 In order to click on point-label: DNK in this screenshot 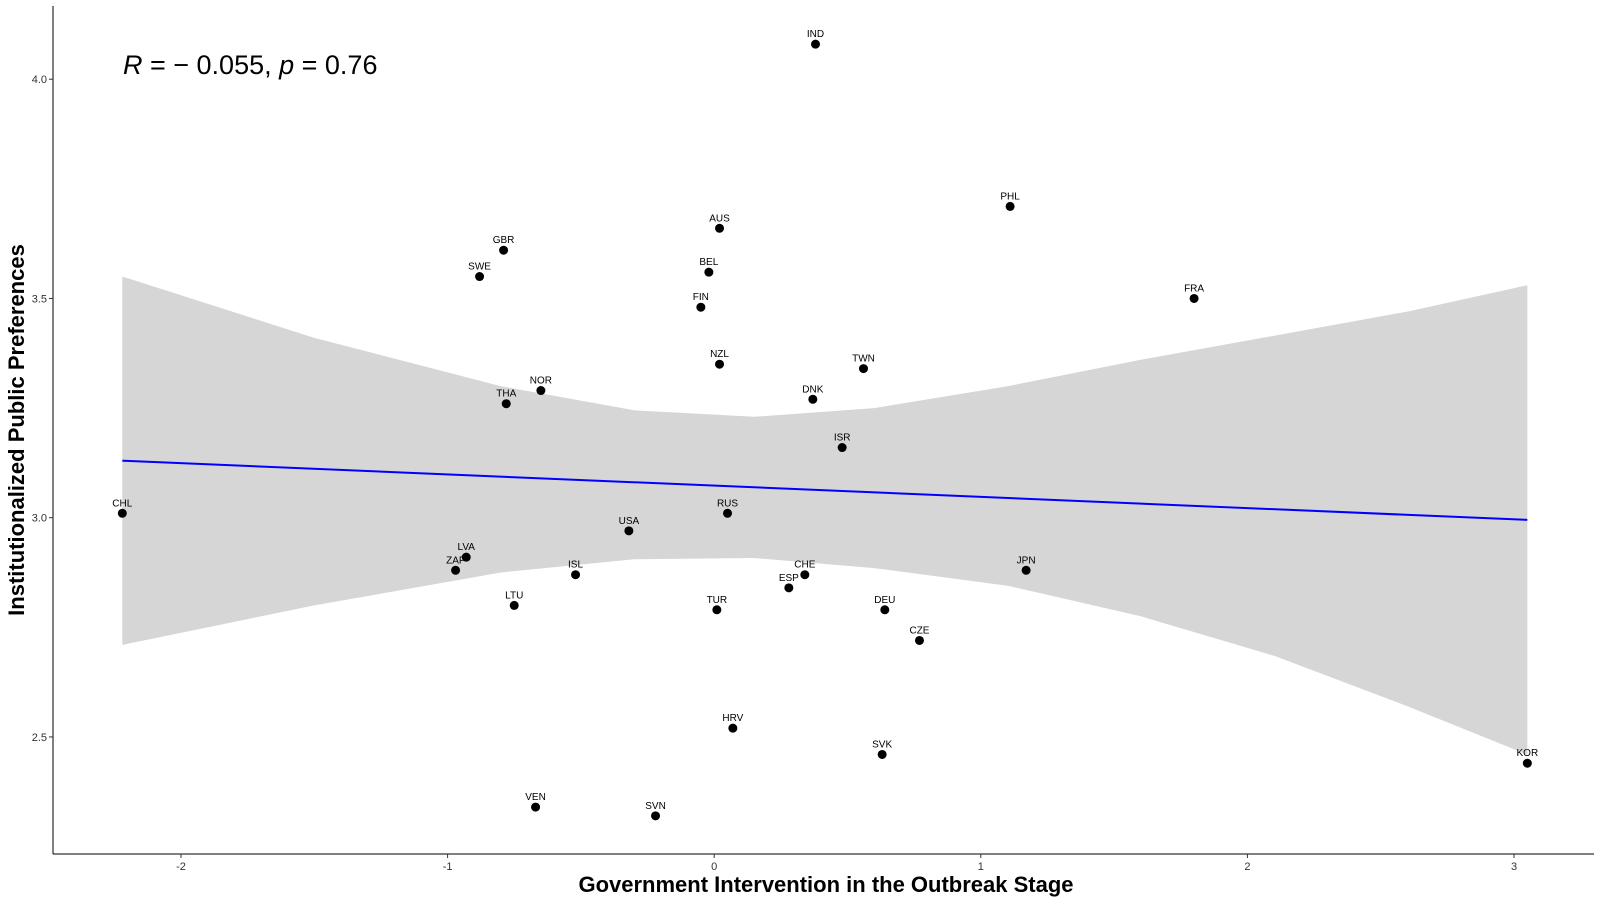, I will do `click(812, 389)`.